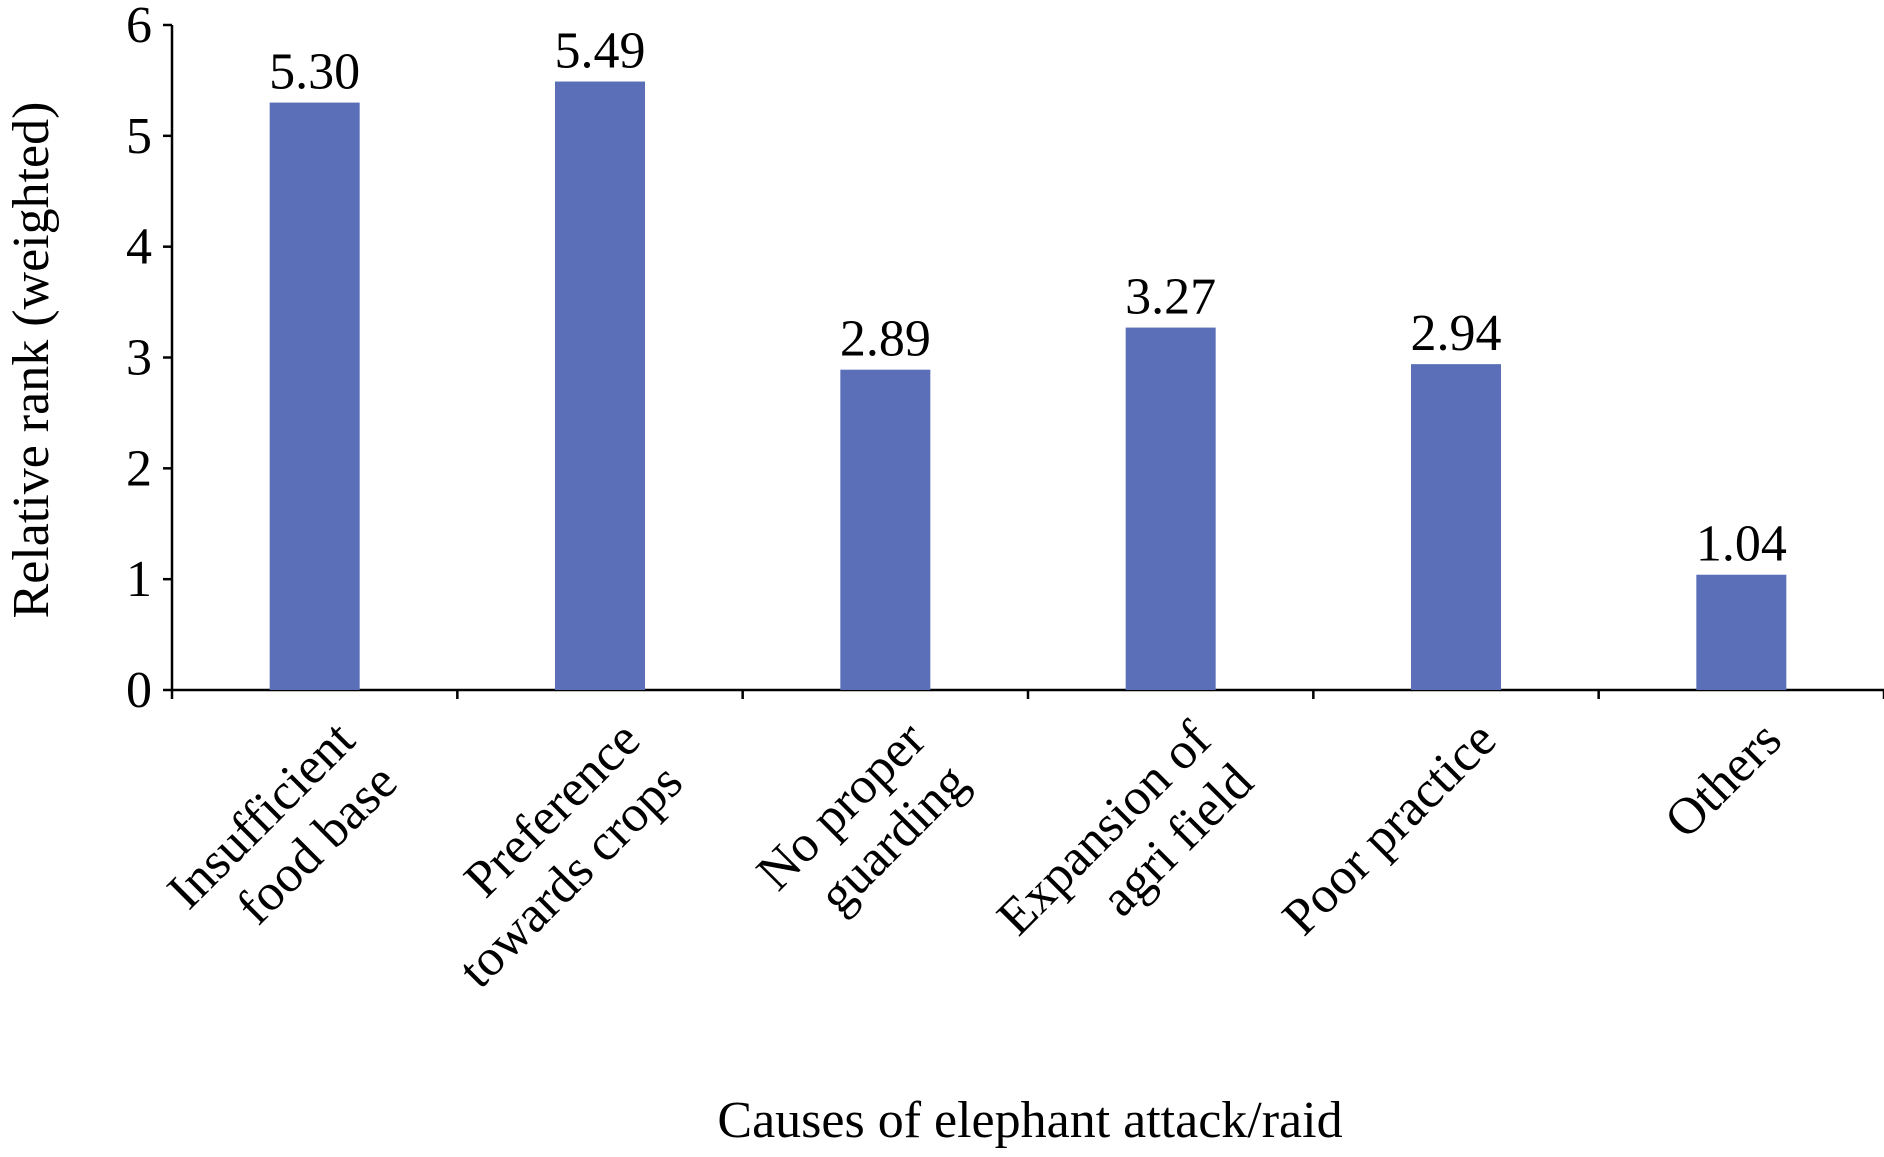 This screenshot has width=1884, height=1157. I want to click on y-tick-label: 6, so click(139, 27).